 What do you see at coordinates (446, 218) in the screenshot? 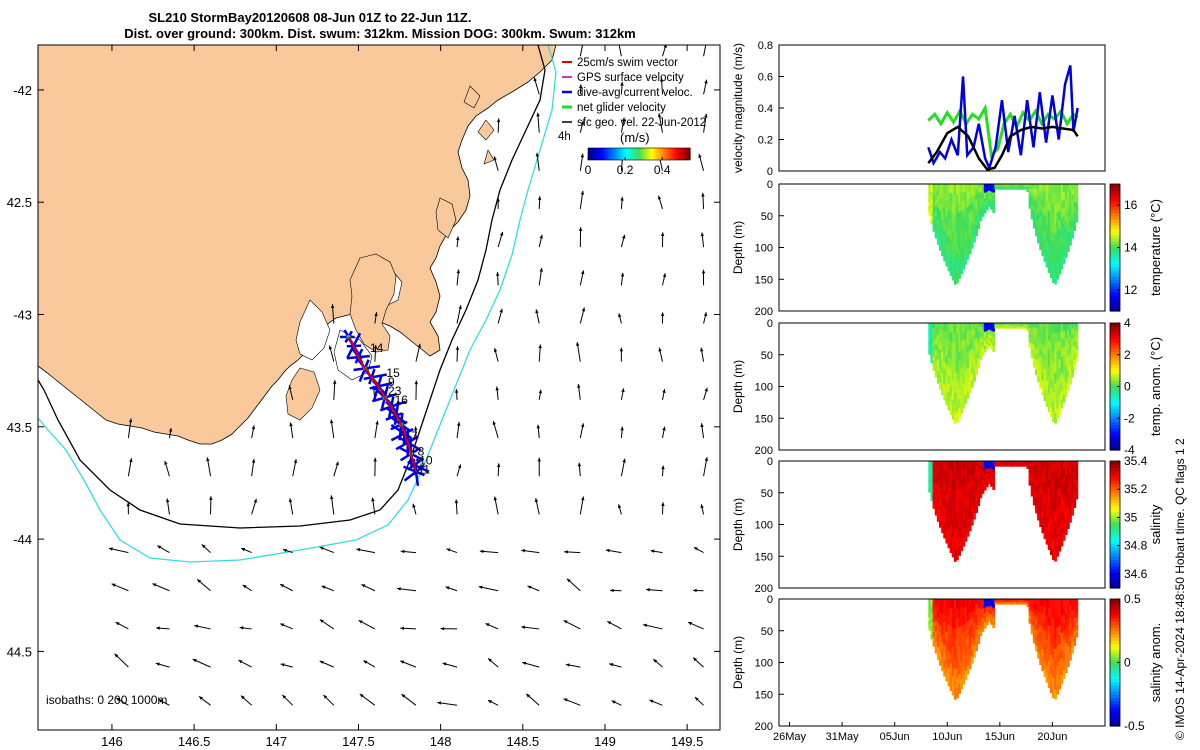
I see `maria-island` at bounding box center [446, 218].